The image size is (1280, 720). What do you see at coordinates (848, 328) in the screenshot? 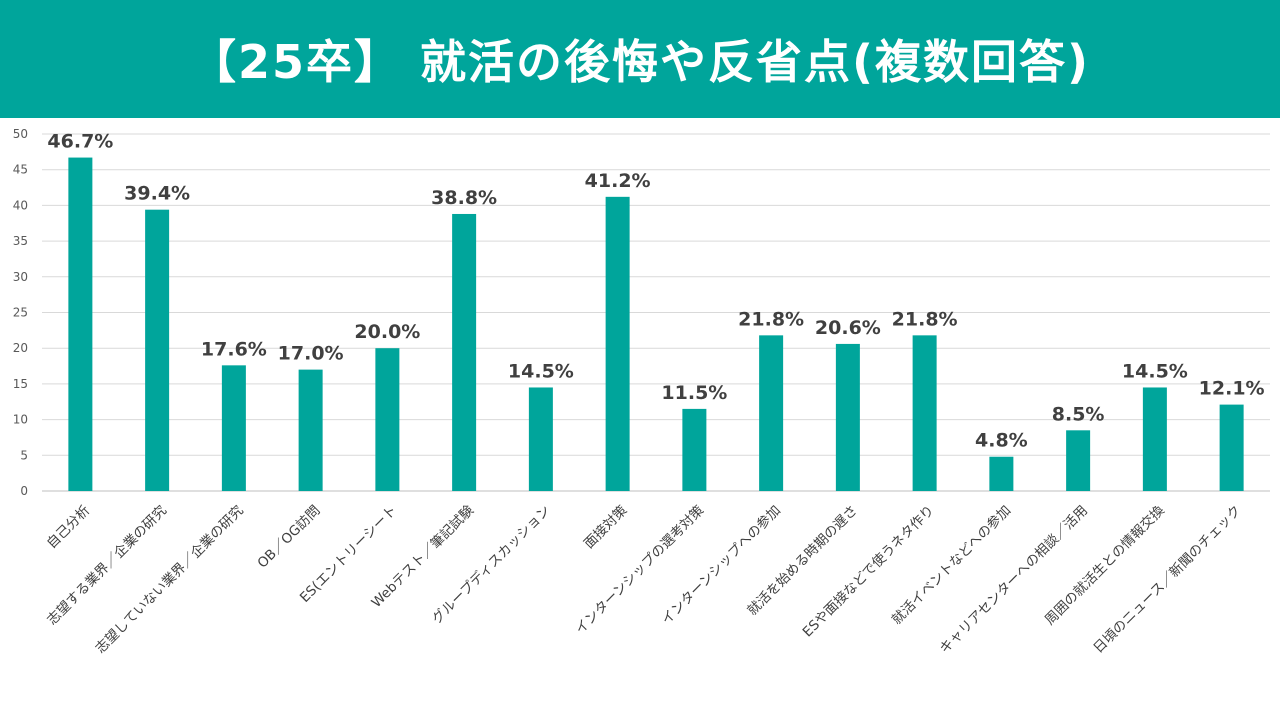
I see `data-label: 20.6%` at bounding box center [848, 328].